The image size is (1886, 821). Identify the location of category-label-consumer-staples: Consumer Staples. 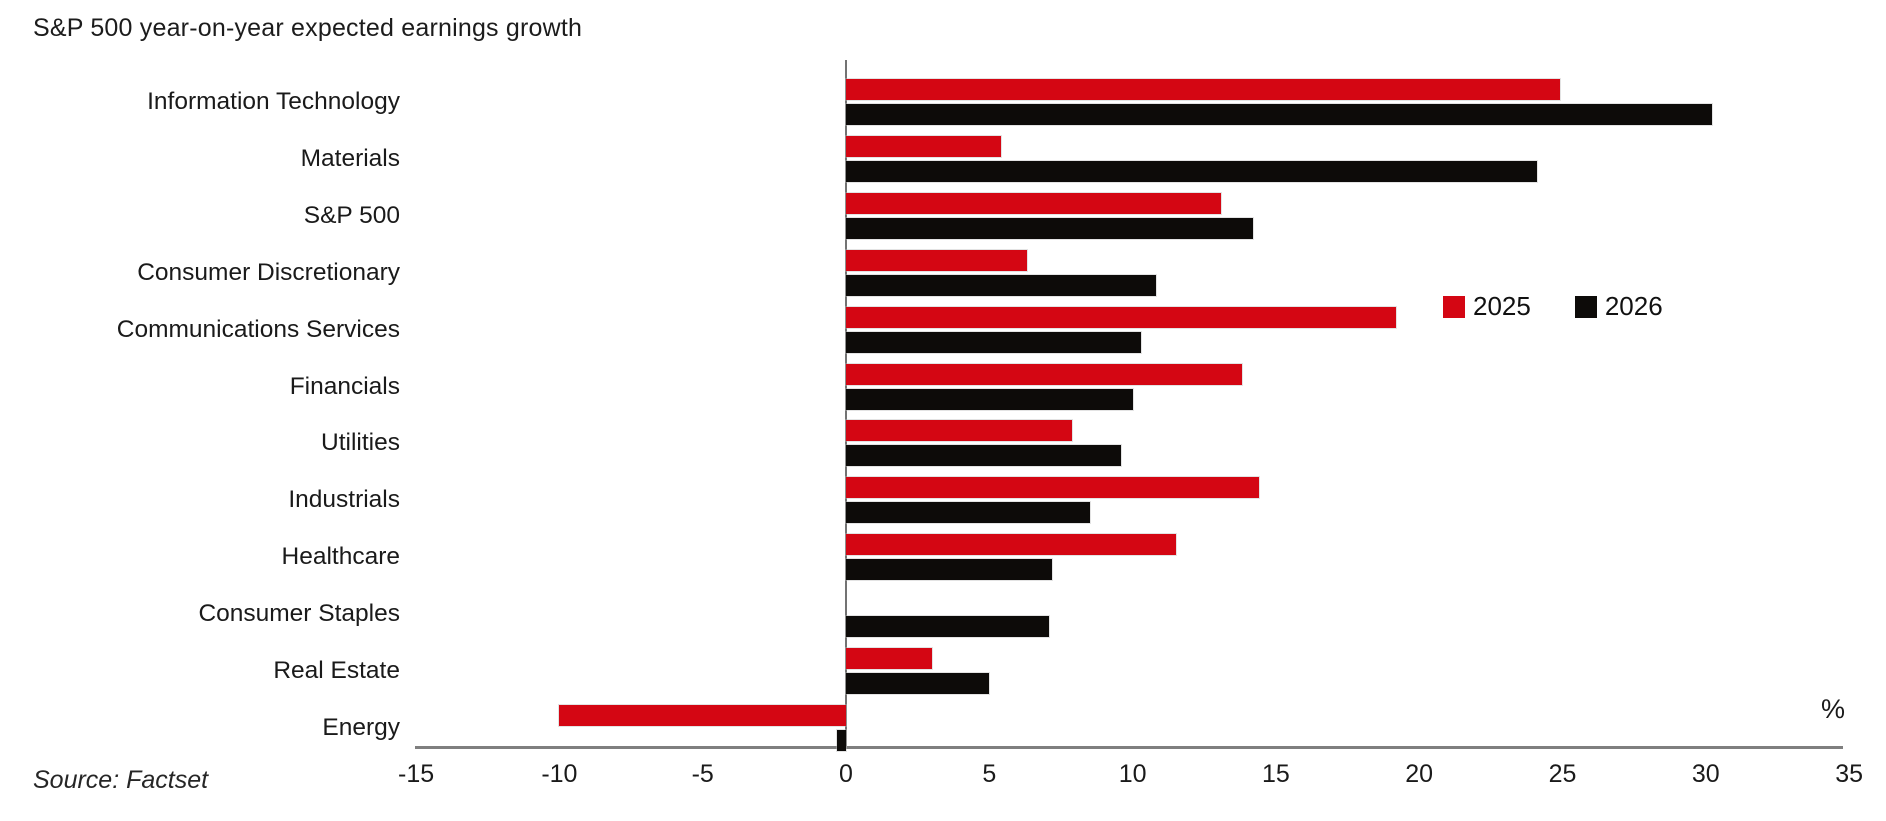
(299, 614).